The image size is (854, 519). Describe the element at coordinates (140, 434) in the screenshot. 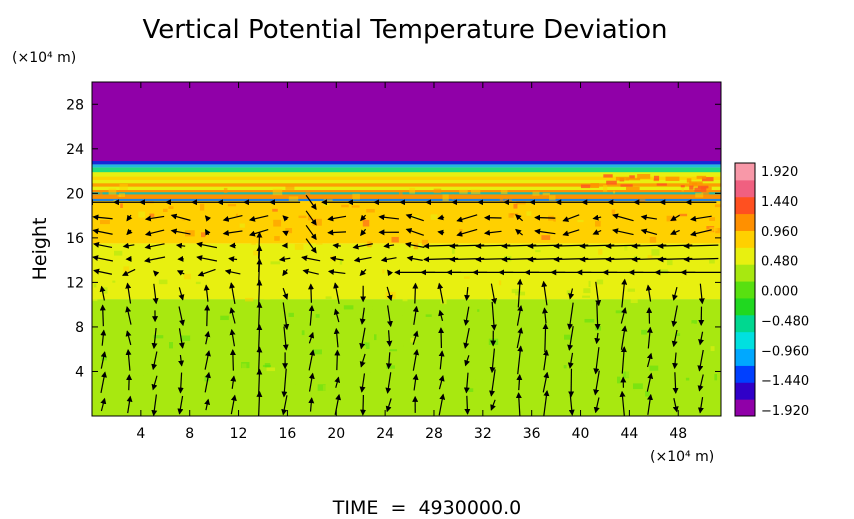

I see `x-tick-label: 4` at that location.